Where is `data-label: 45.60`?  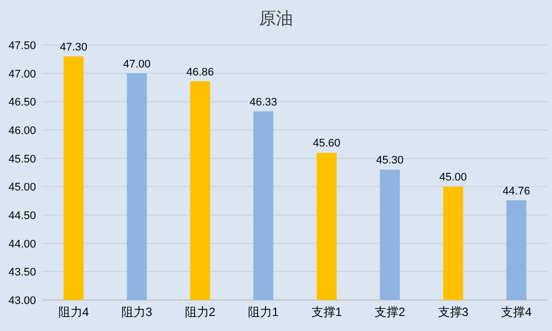 data-label: 45.60 is located at coordinates (326, 144).